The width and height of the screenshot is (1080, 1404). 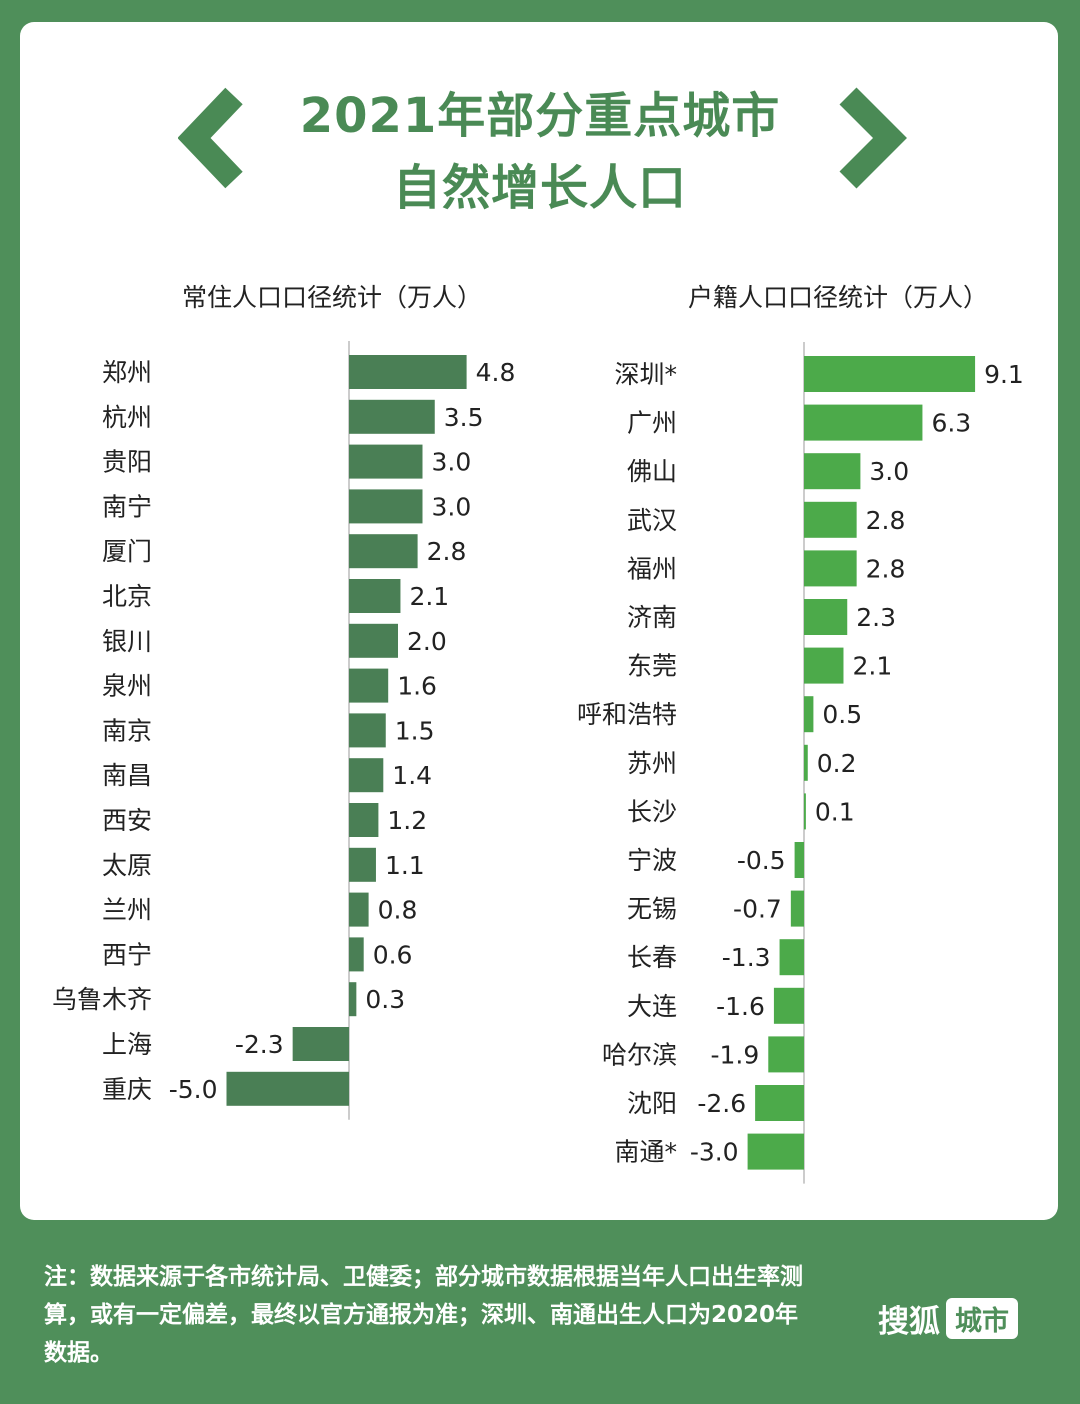 I want to click on value-label: -5.0, so click(x=193, y=1089).